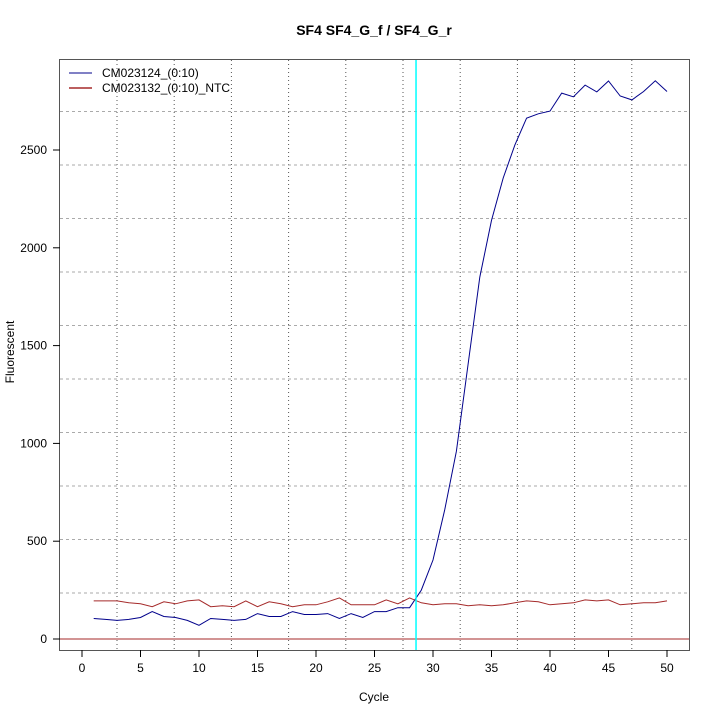 This screenshot has width=720, height=720. I want to click on legend: CM023124_(0:10) CM023132_(0:10)_NTC, so click(149, 80).